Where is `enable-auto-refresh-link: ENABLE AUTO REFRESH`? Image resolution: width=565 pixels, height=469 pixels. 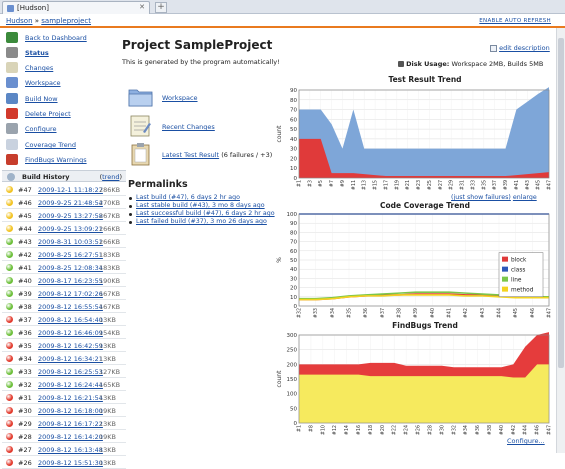 enable-auto-refresh-link: ENABLE AUTO REFRESH is located at coordinates (515, 21).